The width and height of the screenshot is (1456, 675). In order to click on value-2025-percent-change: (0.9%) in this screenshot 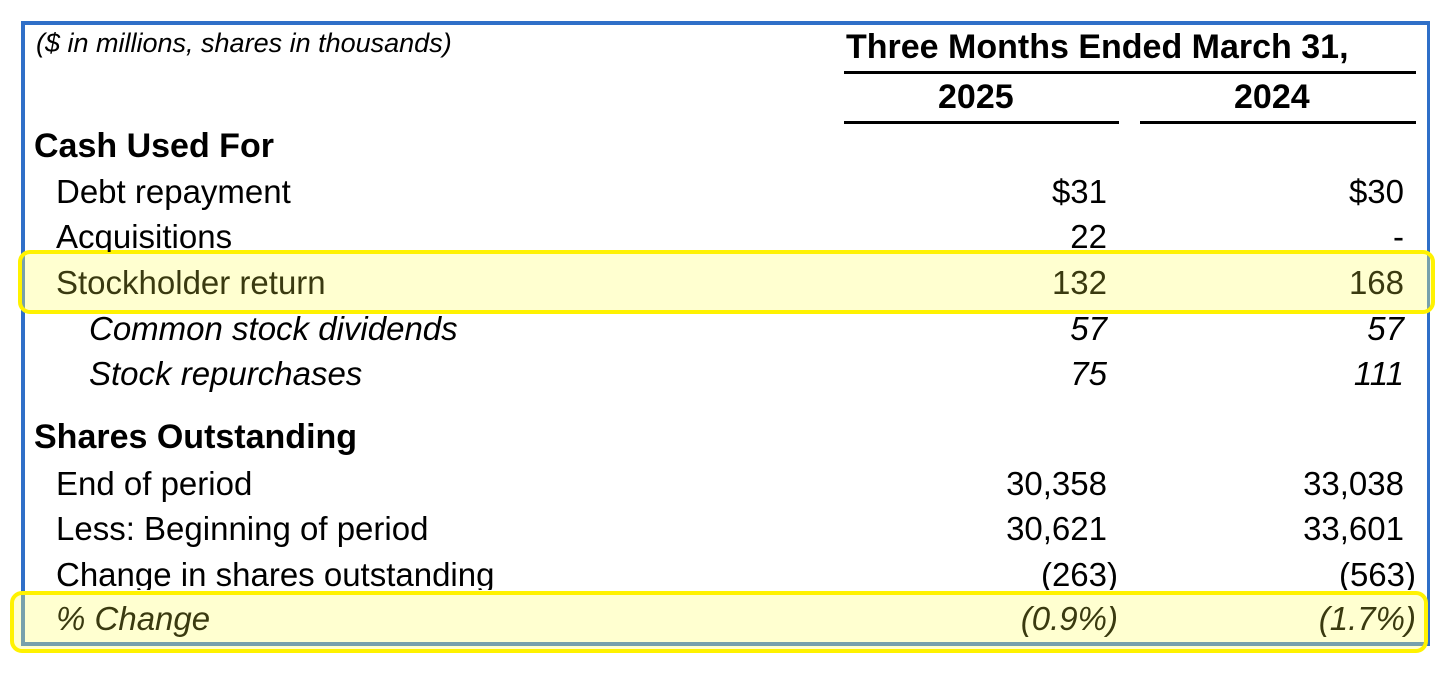, I will do `click(1069, 618)`.